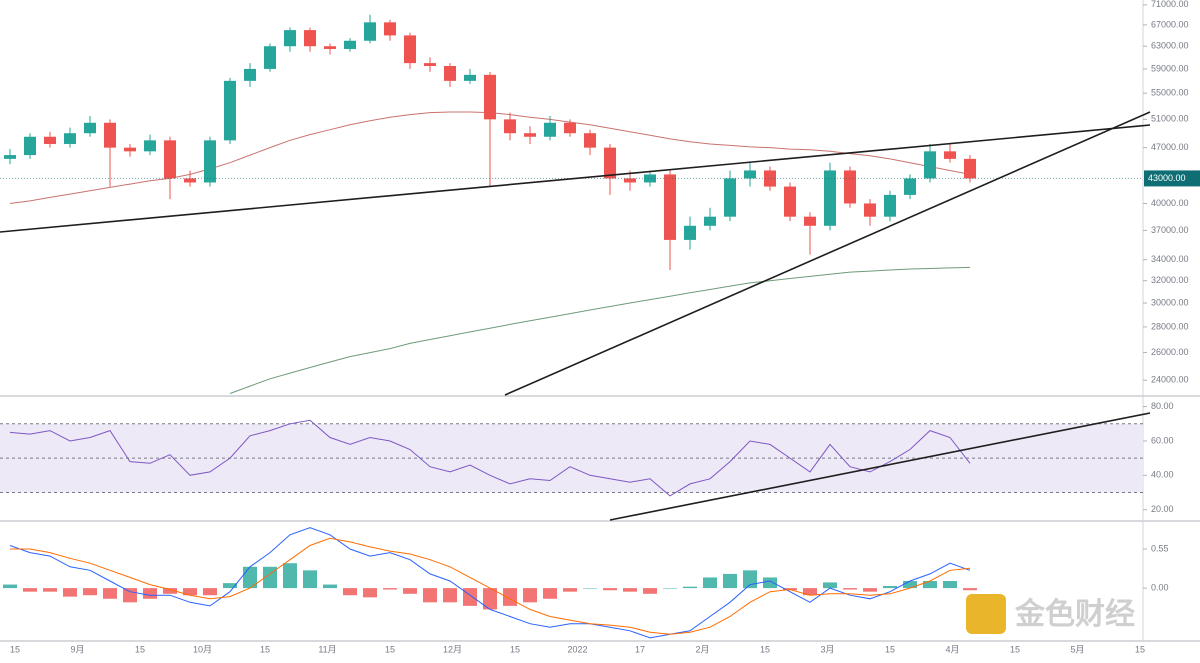 The image size is (1200, 663). I want to click on watermark-logo, so click(986, 614).